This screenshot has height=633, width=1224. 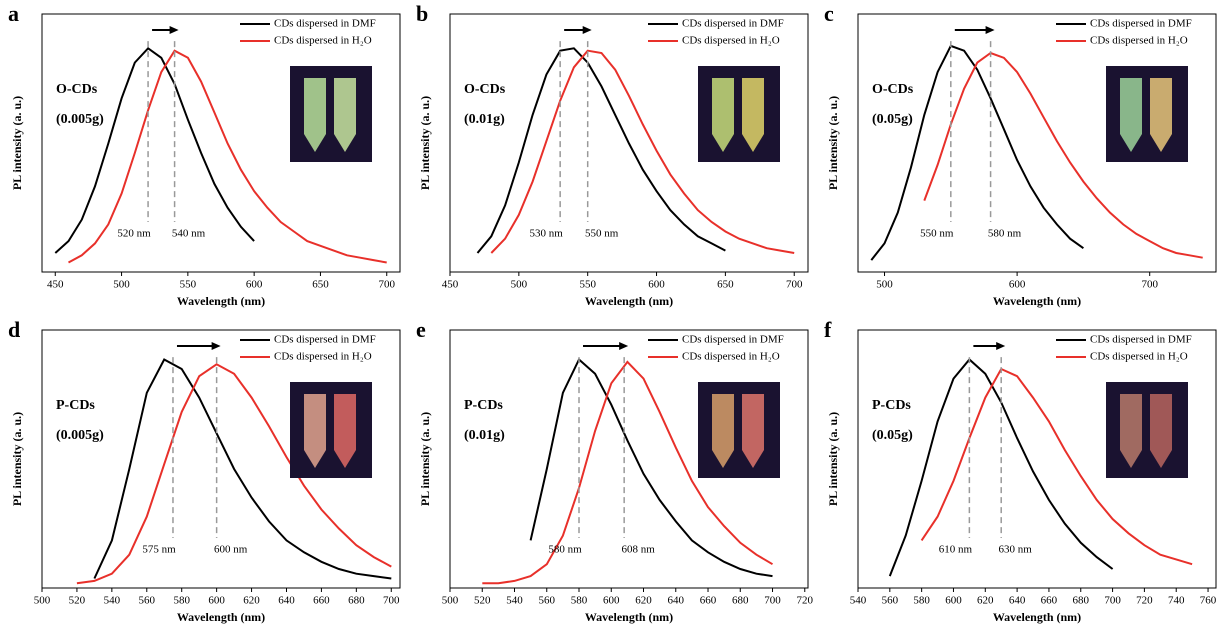 I want to click on peak-label: 530 nm, so click(x=546, y=234).